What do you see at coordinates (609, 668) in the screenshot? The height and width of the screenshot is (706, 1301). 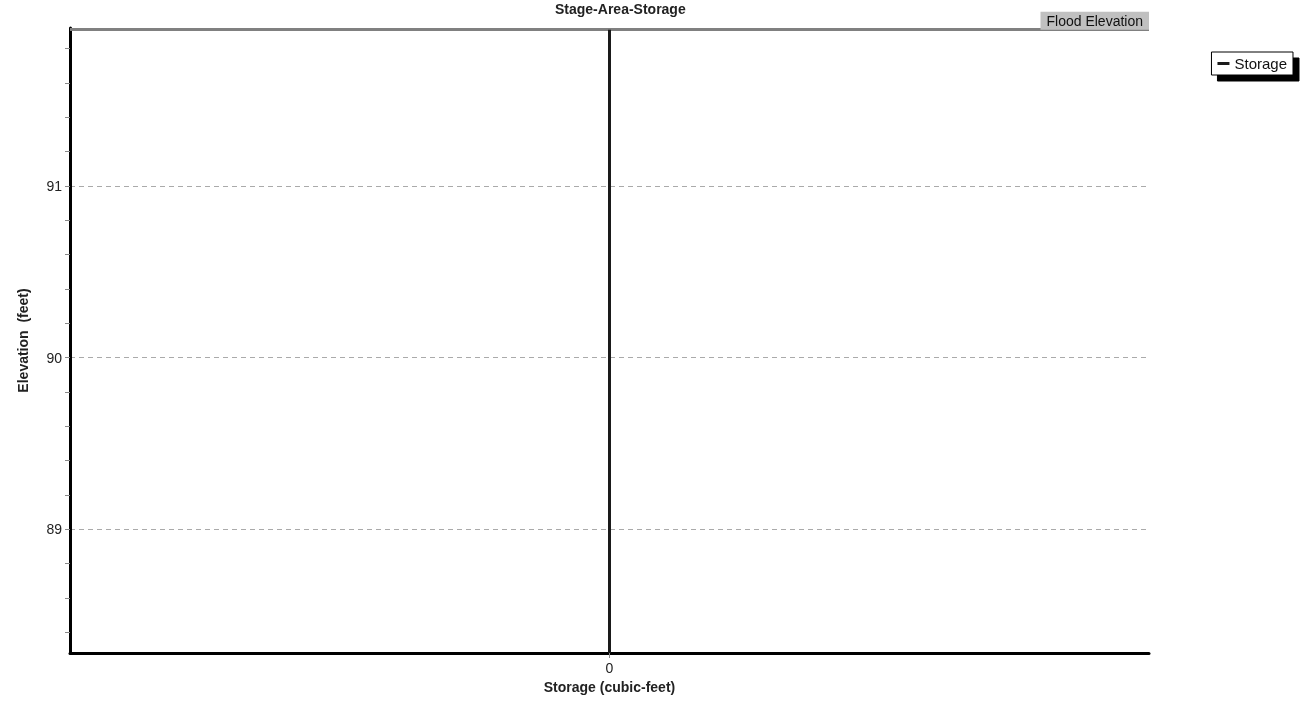 I see `x-tick-label: 0` at bounding box center [609, 668].